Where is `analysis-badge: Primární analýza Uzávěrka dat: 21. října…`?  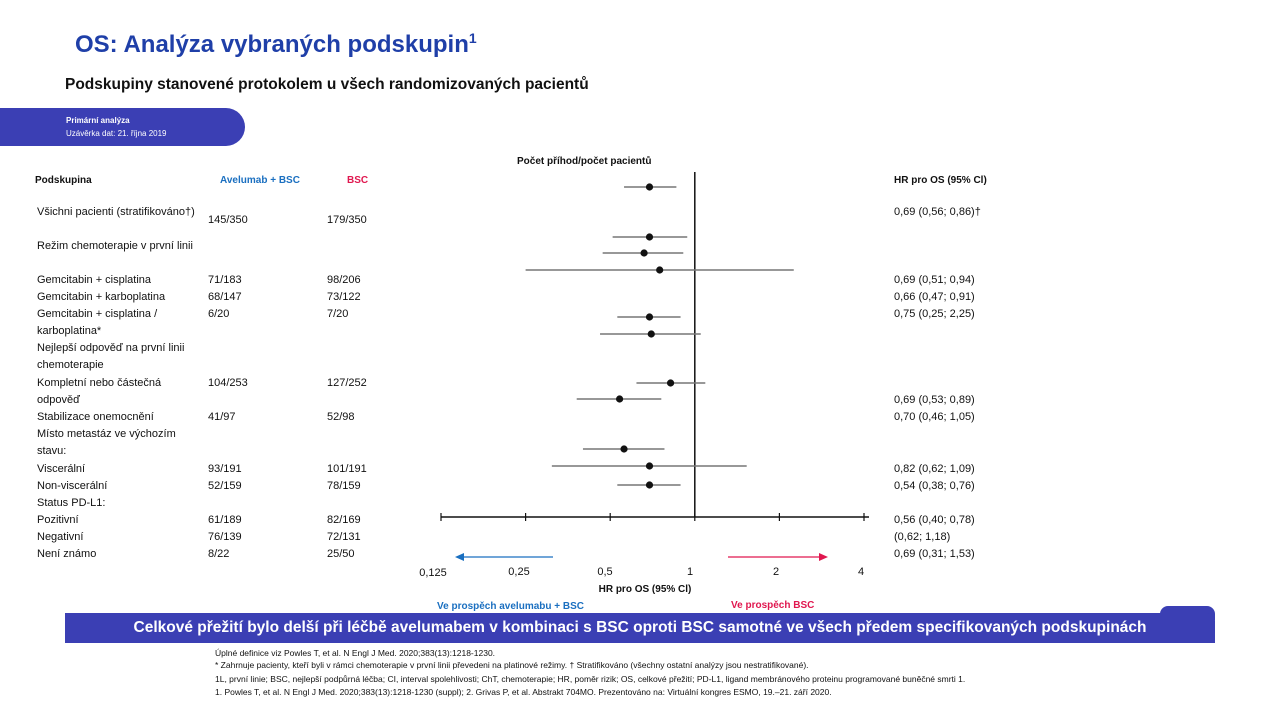 analysis-badge: Primární analýza Uzávěrka dat: 21. října… is located at coordinates (122, 127).